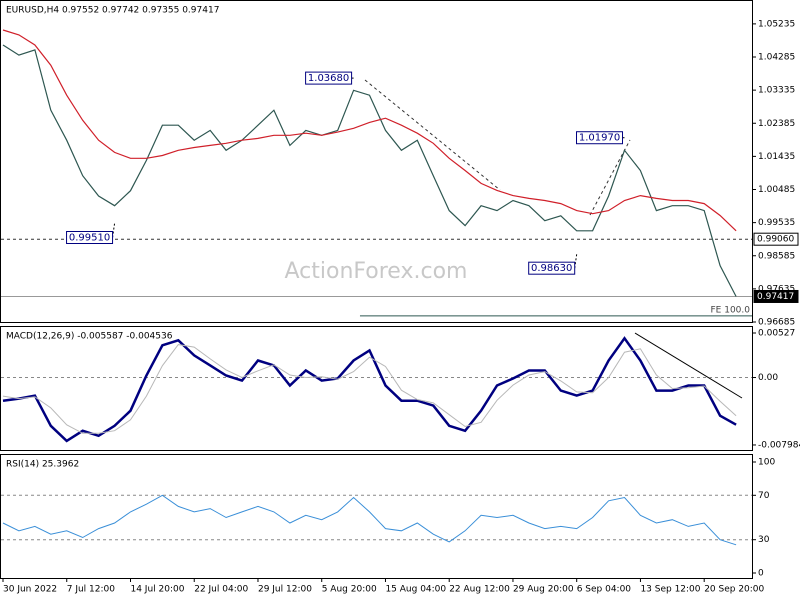  Describe the element at coordinates (415, 590) in the screenshot. I see `x-tick-label: 15 Aug 04:00` at that location.